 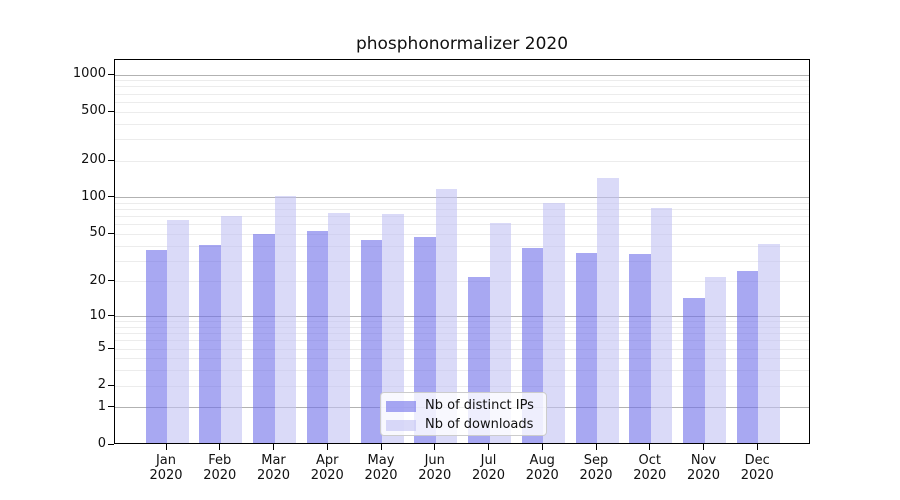 What do you see at coordinates (97, 315) in the screenshot?
I see `y-tick-label: 10` at bounding box center [97, 315].